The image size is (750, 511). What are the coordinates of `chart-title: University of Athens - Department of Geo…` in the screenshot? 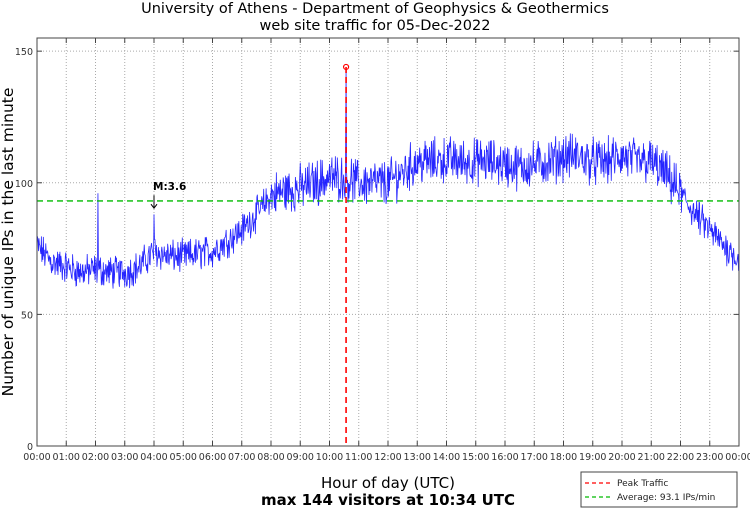 It's located at (375, 9).